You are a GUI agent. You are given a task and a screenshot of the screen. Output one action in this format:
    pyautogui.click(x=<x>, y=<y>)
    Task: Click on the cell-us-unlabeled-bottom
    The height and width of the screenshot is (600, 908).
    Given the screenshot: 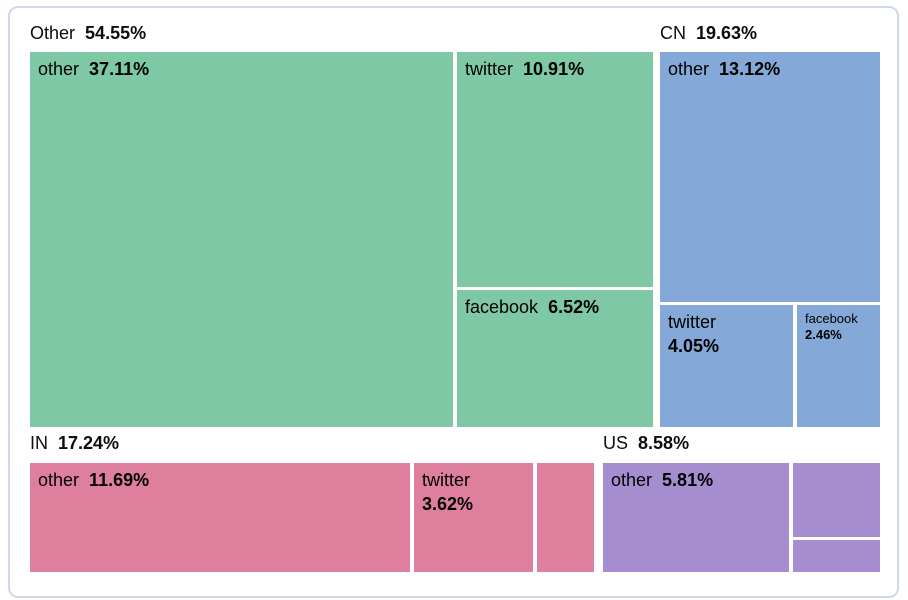 What is the action you would take?
    pyautogui.click(x=836, y=556)
    